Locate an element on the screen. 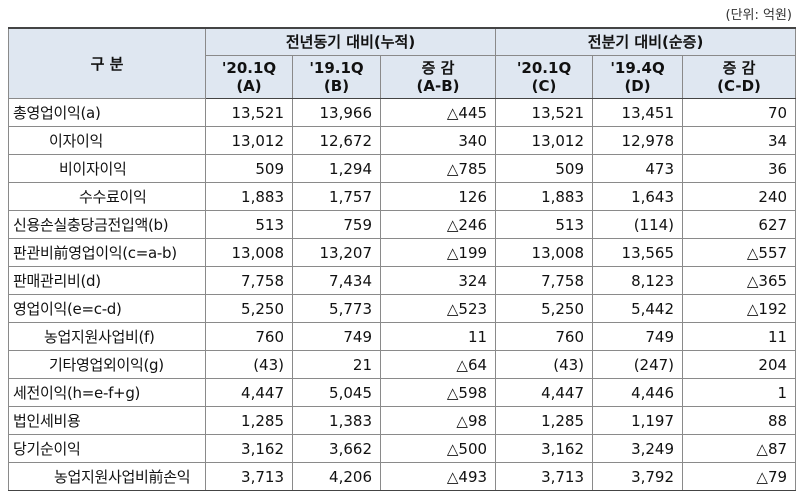 The width and height of the screenshot is (800, 491). table-row: 세전이익(h=e-f+g) 4,447 5,045 △598 4,447 4,446 1 is located at coordinates (402, 392).